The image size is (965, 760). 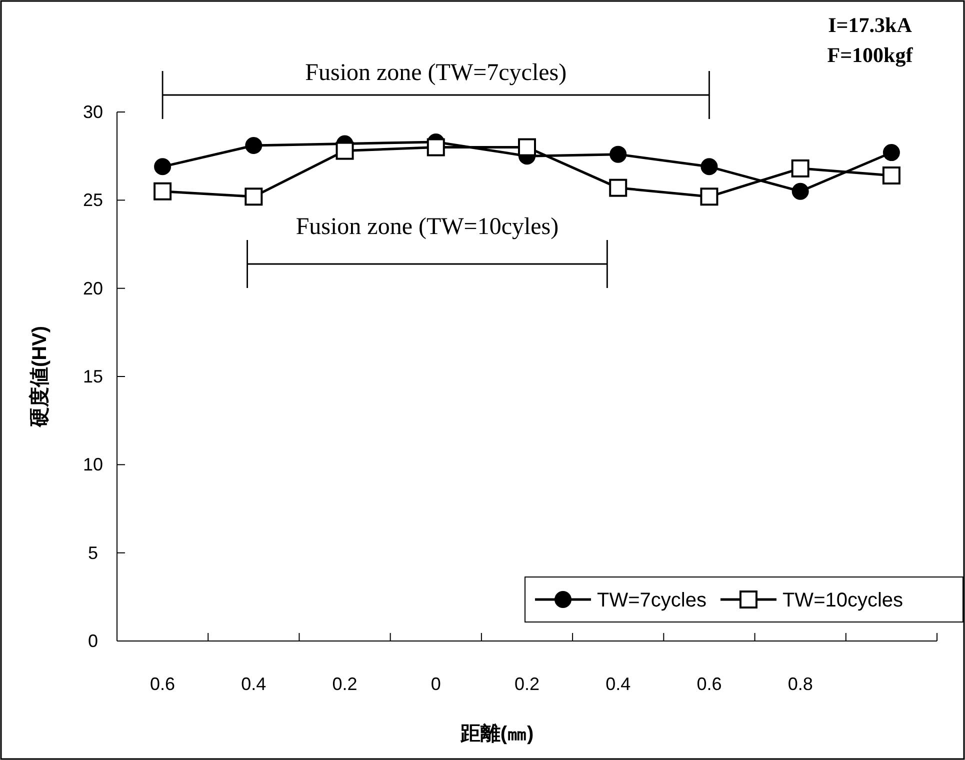 I want to click on text: I=17.3kA, so click(x=870, y=25).